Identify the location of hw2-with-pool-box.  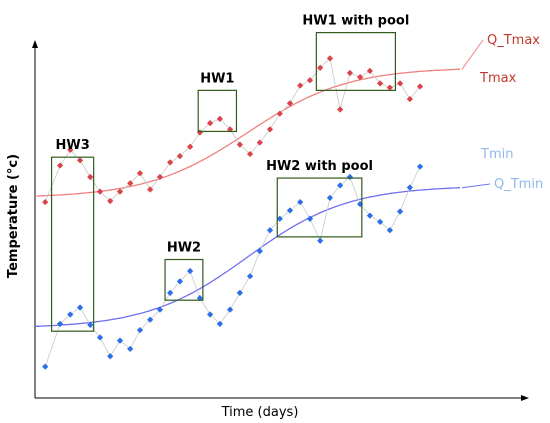
(319, 207).